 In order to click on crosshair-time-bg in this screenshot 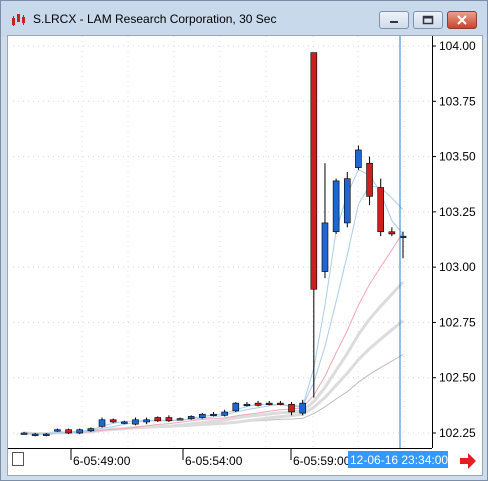, I will do `click(398, 459)`.